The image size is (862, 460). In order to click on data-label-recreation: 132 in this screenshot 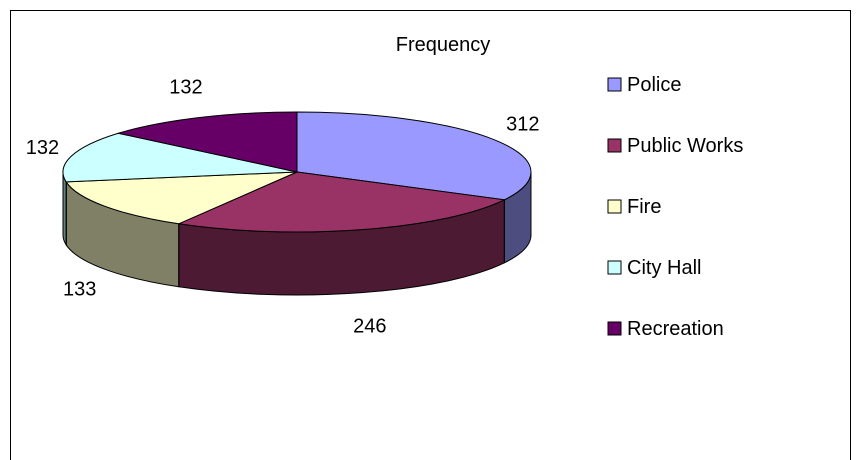, I will do `click(185, 88)`.